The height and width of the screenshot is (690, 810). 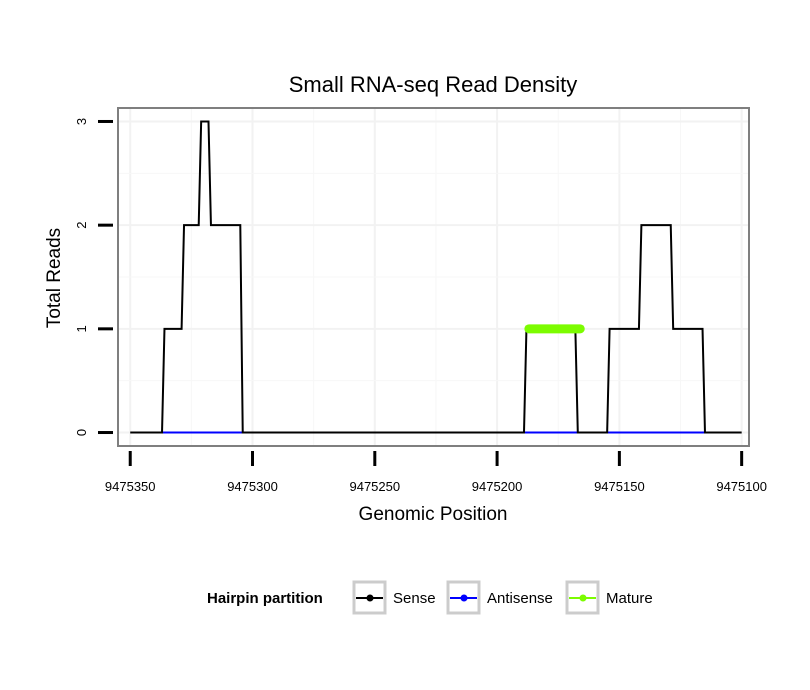 What do you see at coordinates (81, 225) in the screenshot?
I see `y-tick-label: 2` at bounding box center [81, 225].